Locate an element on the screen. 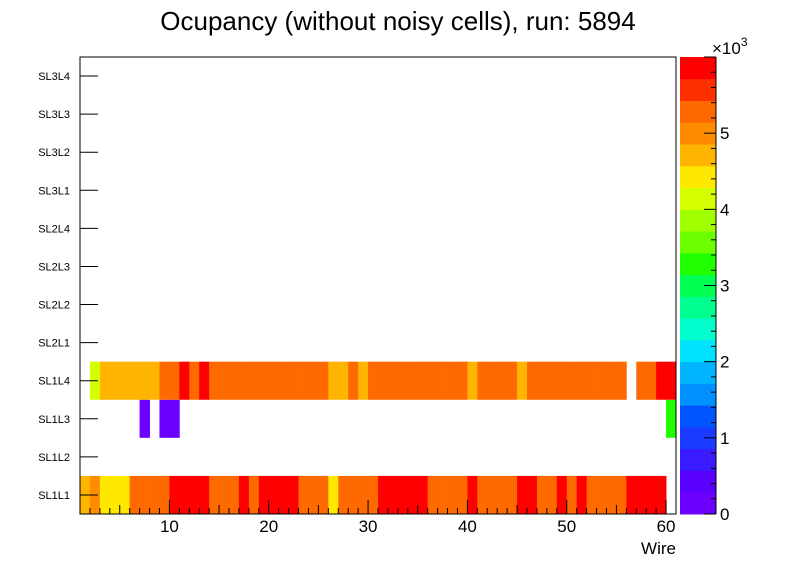  y-tick-label: SL3L2 is located at coordinates (54, 153).